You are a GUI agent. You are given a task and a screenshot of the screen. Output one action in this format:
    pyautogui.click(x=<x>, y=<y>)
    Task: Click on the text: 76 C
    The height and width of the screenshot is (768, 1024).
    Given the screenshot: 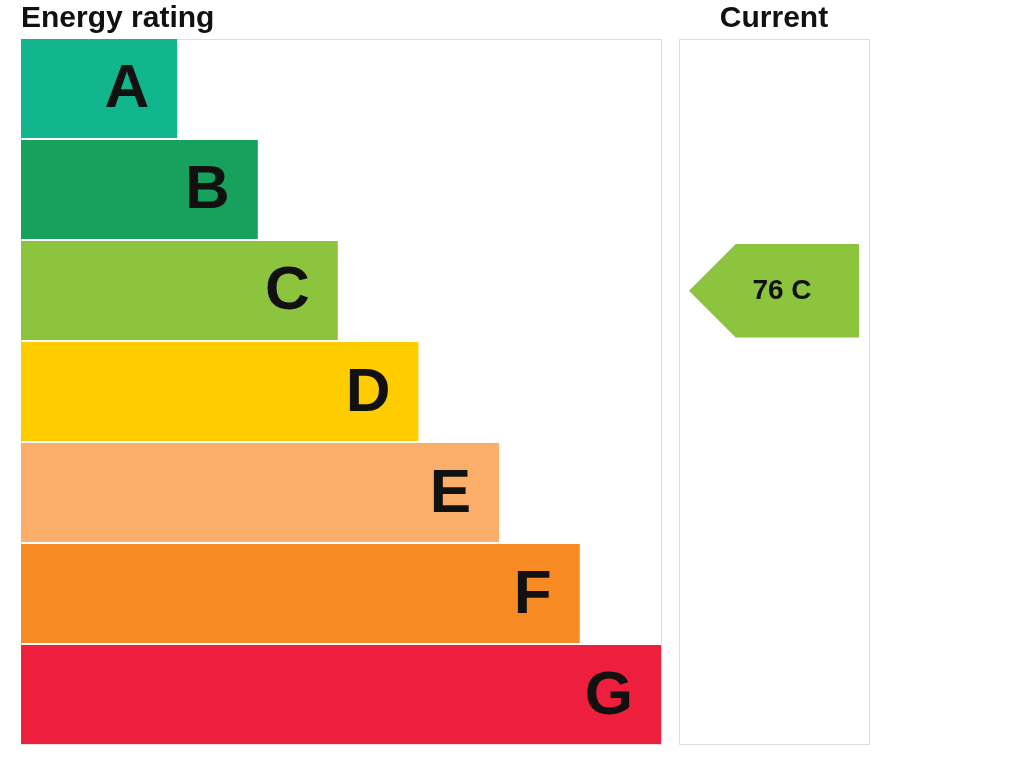 What is the action you would take?
    pyautogui.click(x=782, y=289)
    